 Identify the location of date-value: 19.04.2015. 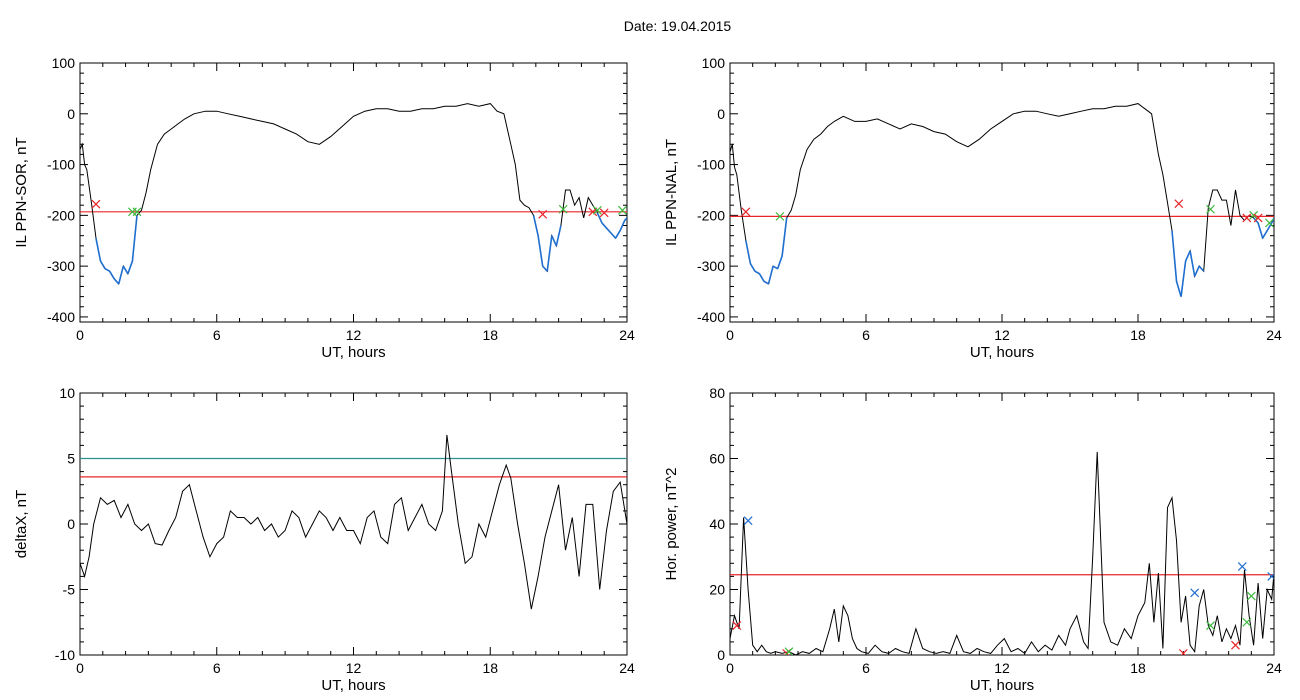
(696, 26).